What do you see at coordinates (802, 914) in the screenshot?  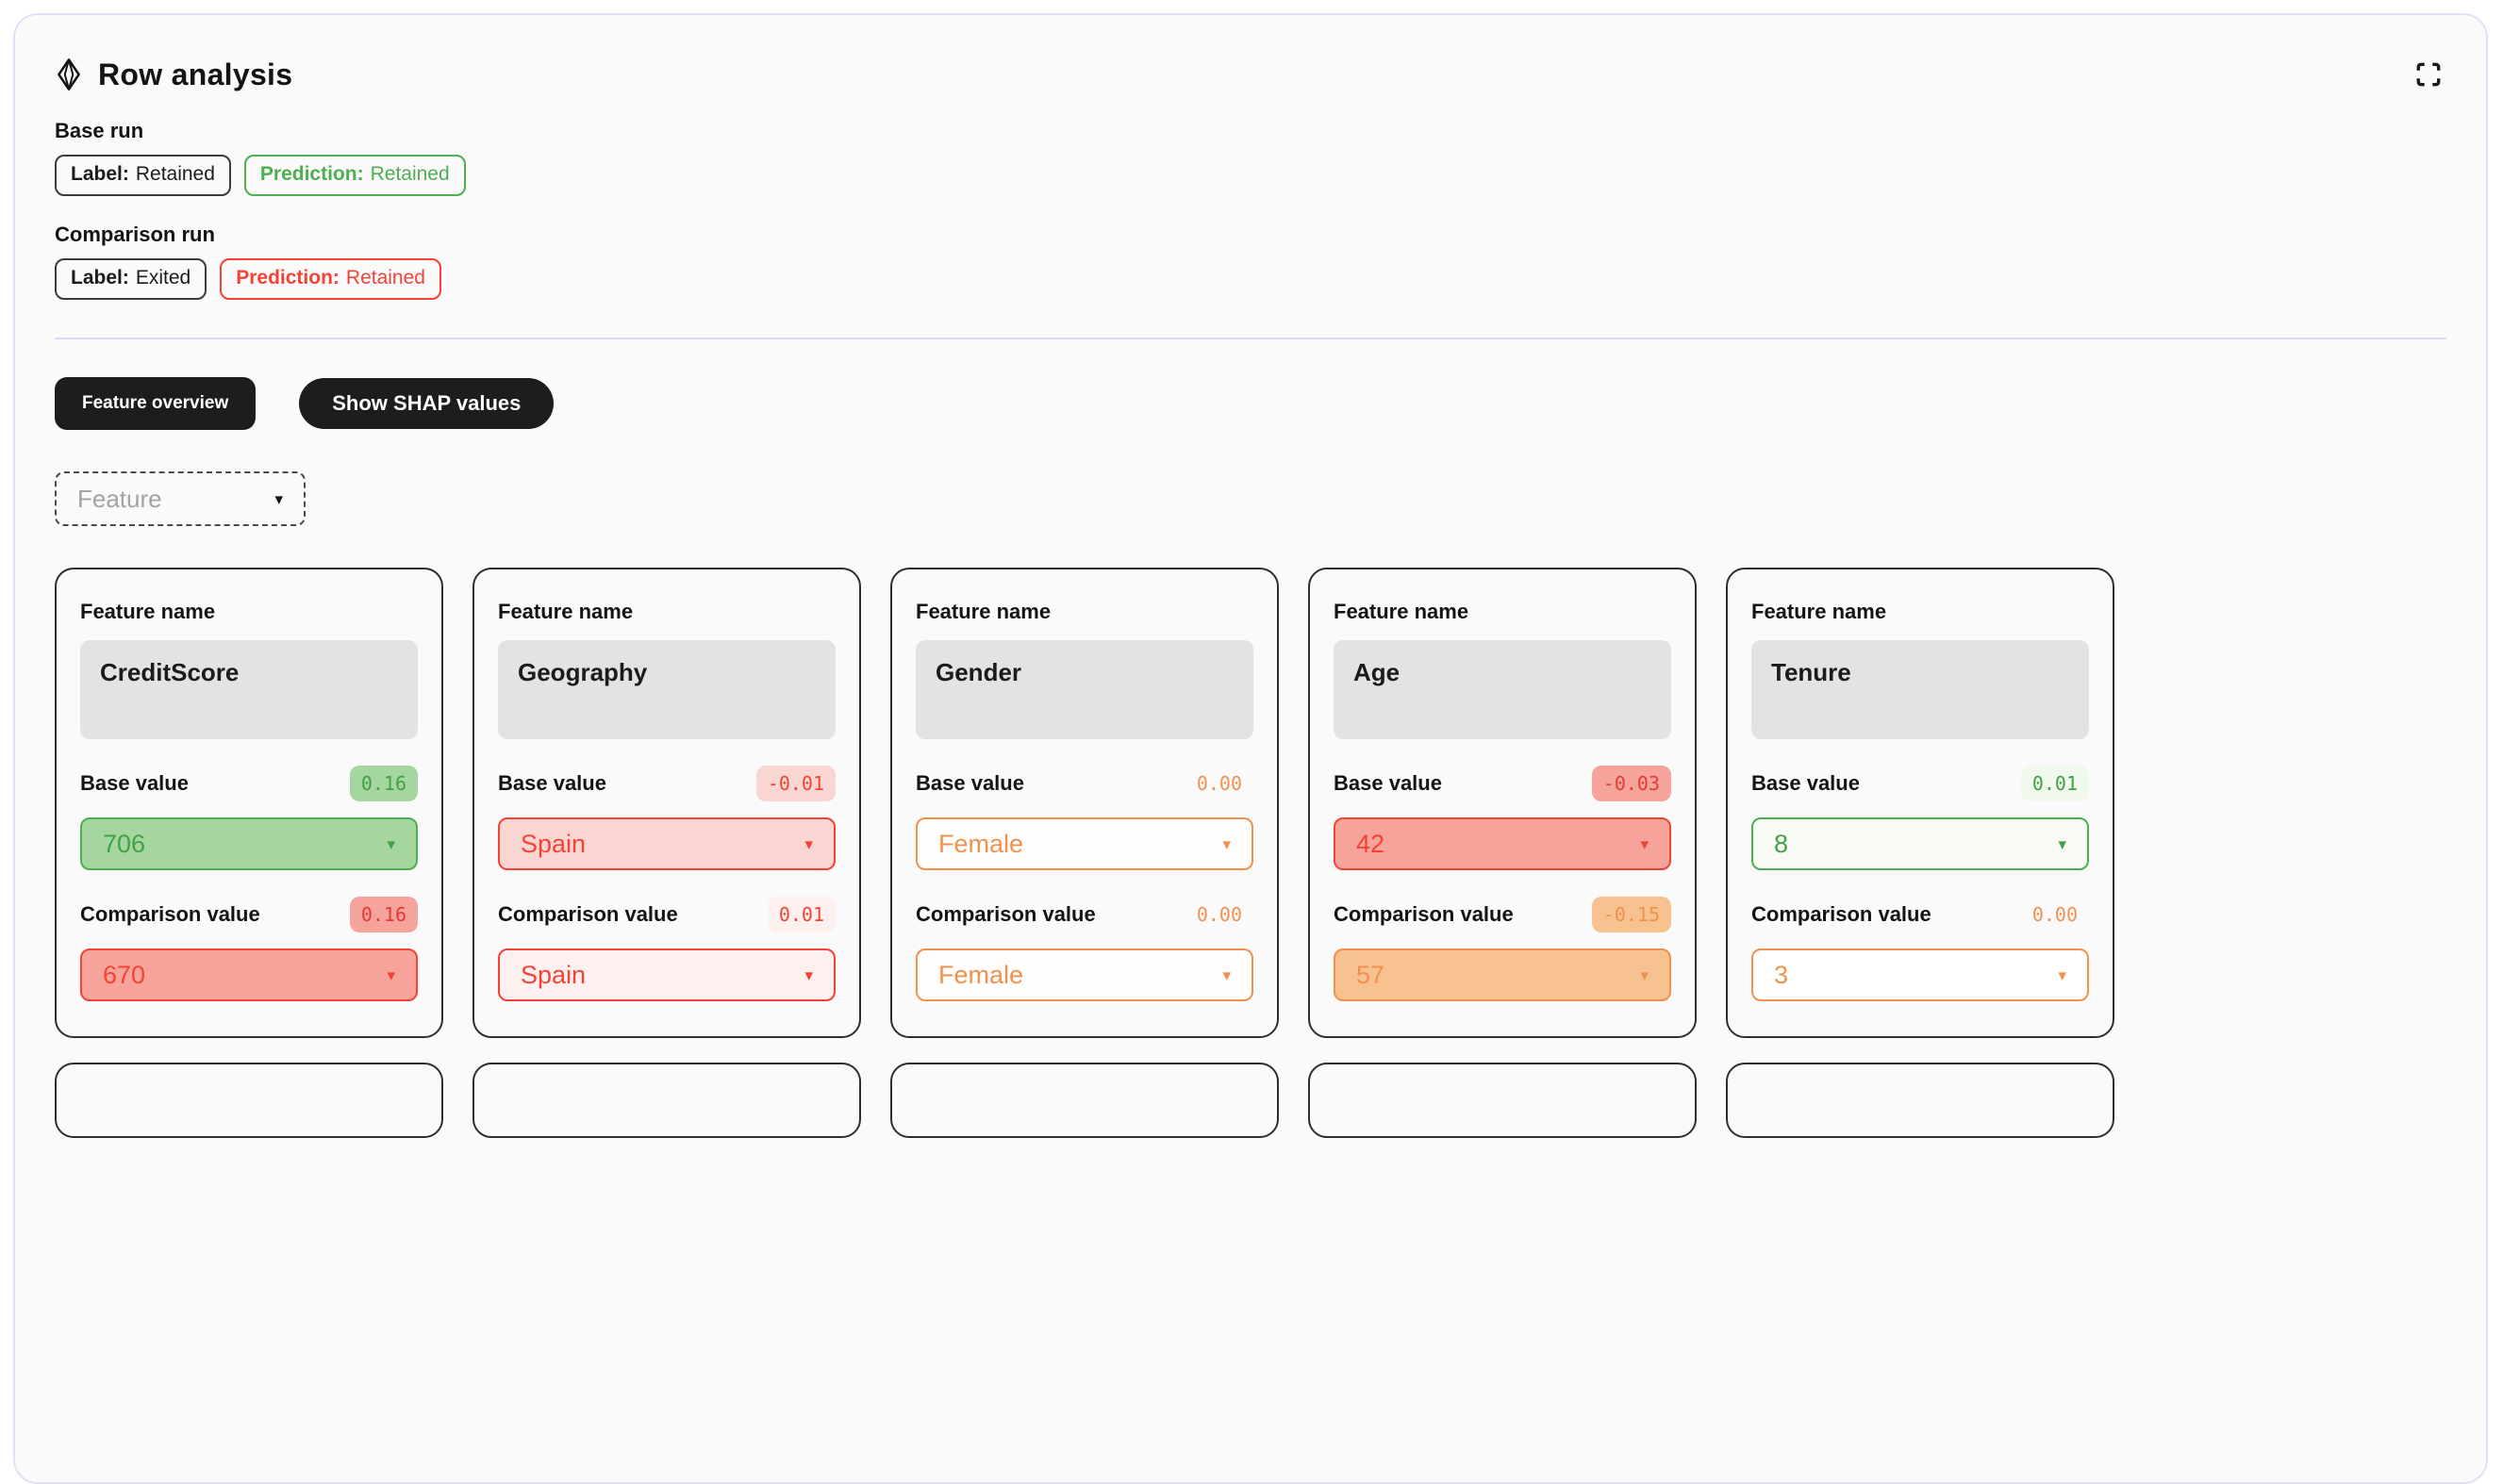 I see `comparison-value-badge: 0.01` at bounding box center [802, 914].